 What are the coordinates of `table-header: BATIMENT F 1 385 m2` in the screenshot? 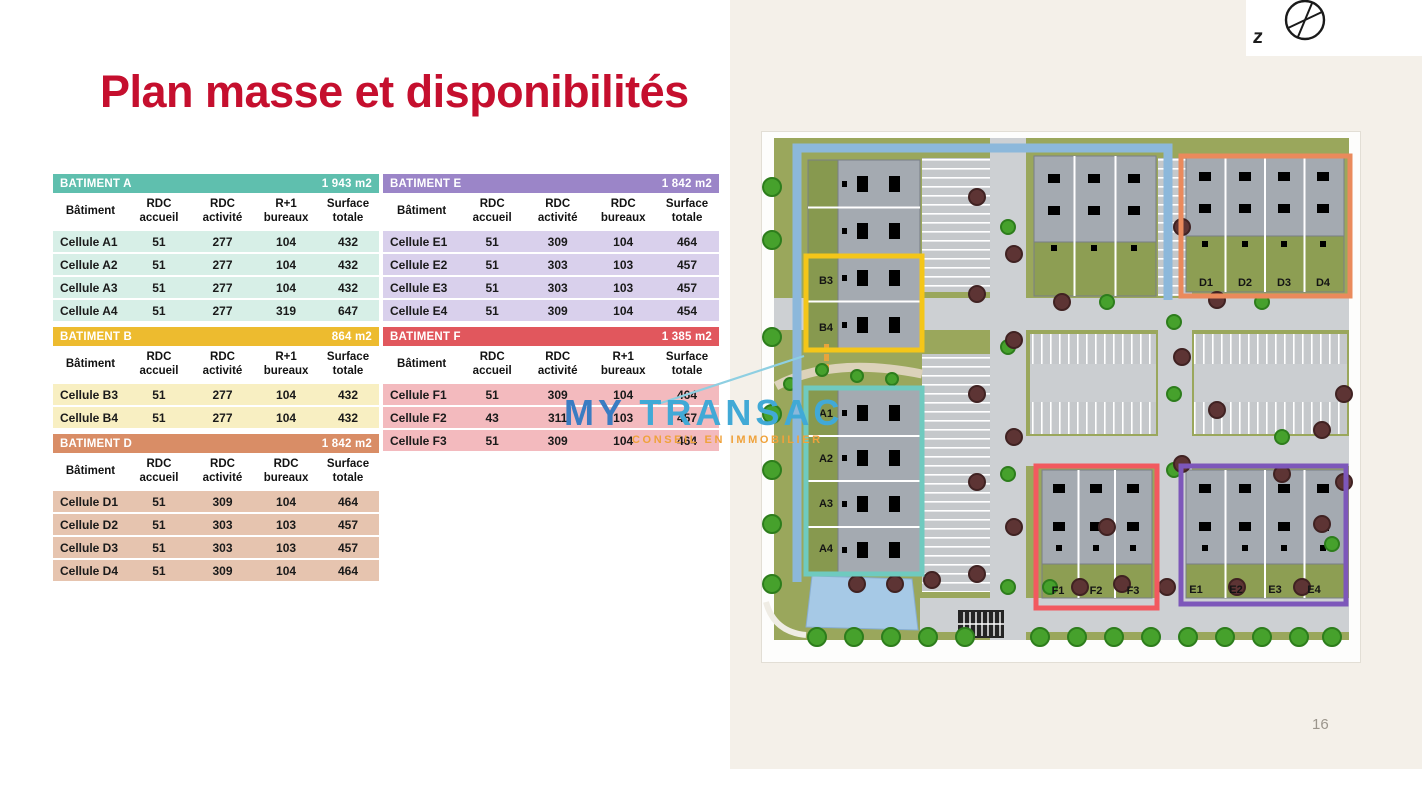 It's located at (551, 336).